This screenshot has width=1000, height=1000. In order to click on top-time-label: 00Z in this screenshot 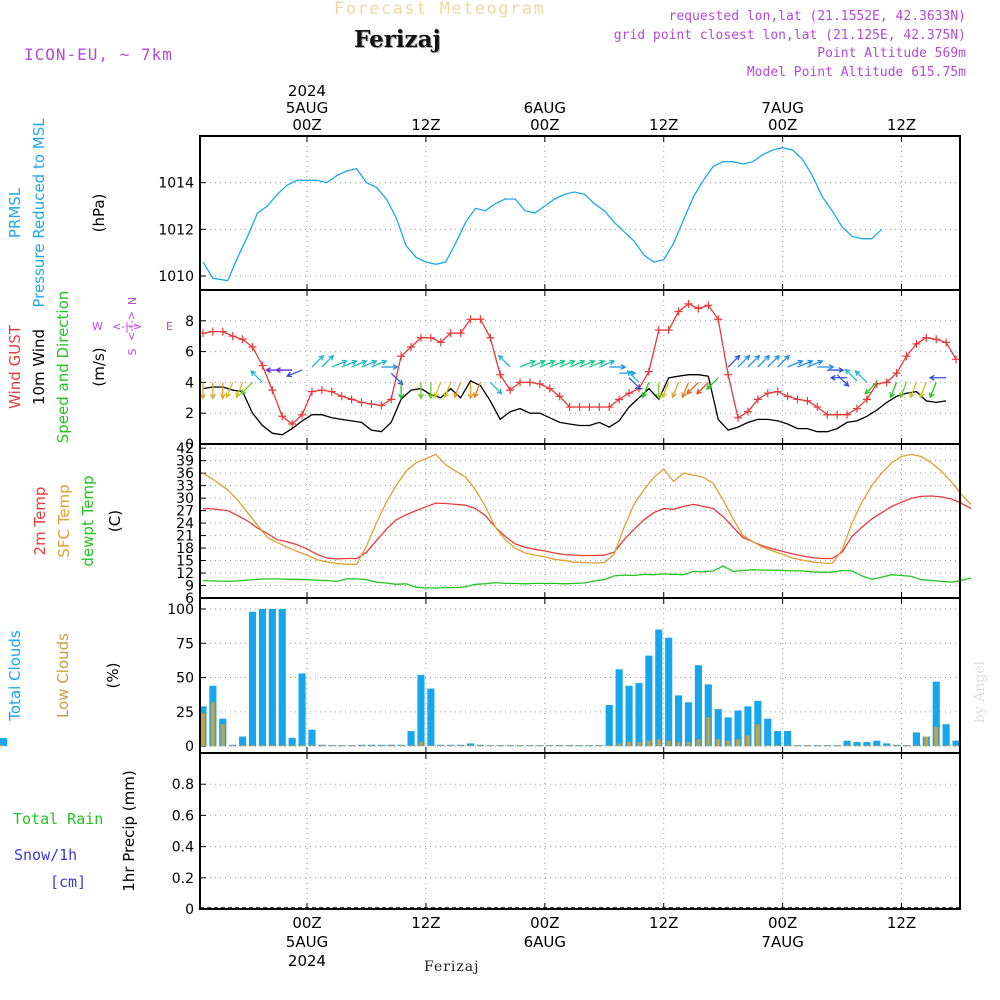, I will do `click(544, 125)`.